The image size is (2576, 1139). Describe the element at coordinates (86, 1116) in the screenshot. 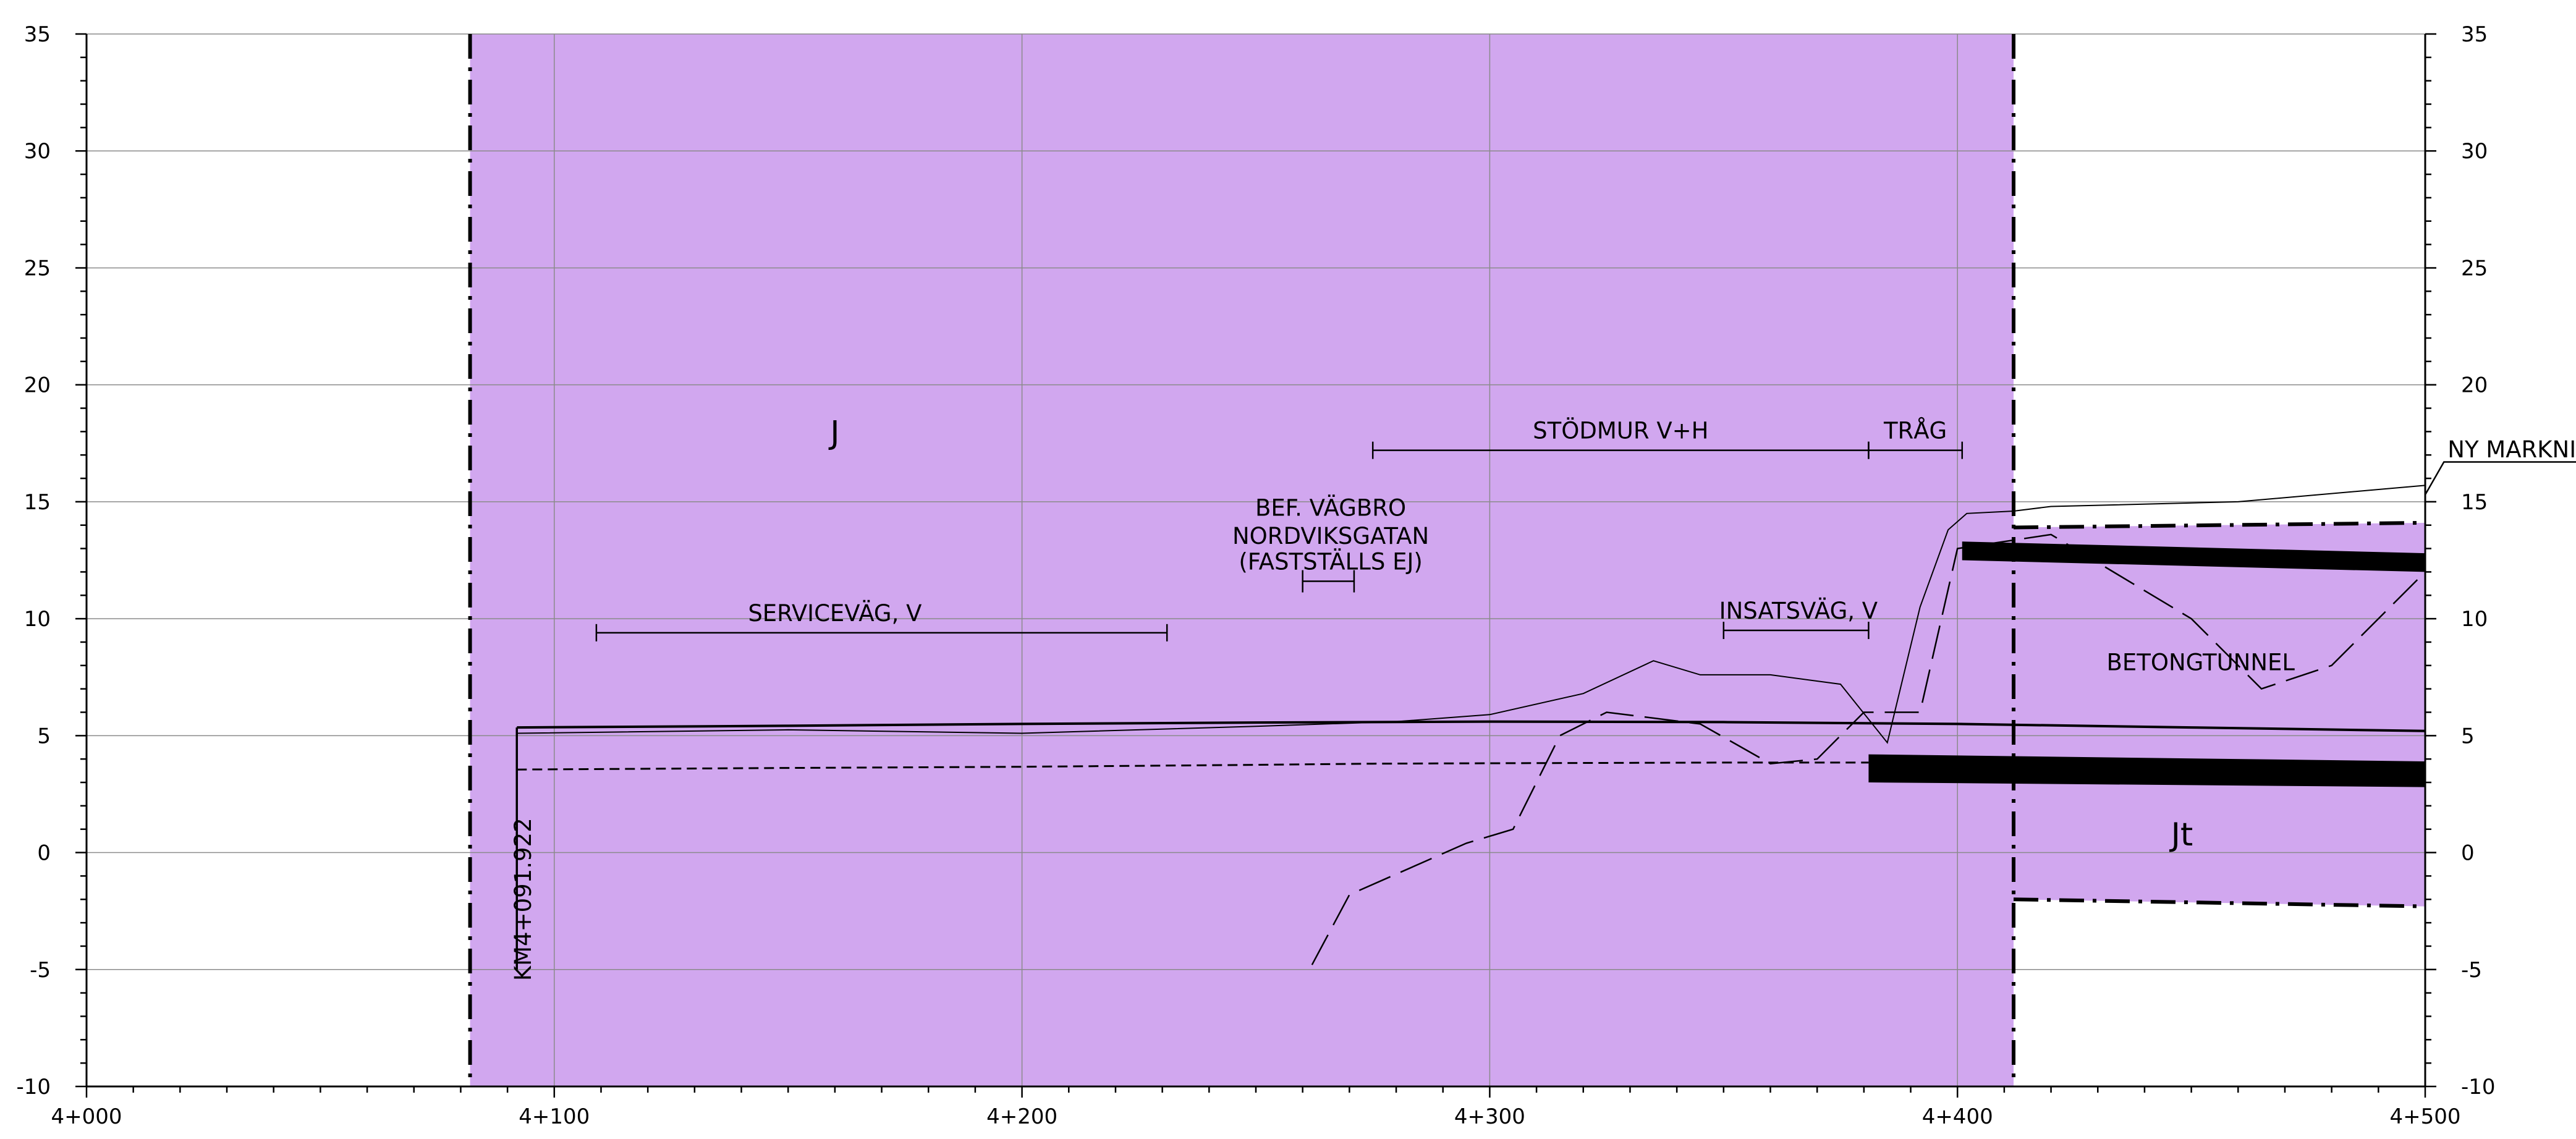

I see `x-tick-label: 4+000` at that location.